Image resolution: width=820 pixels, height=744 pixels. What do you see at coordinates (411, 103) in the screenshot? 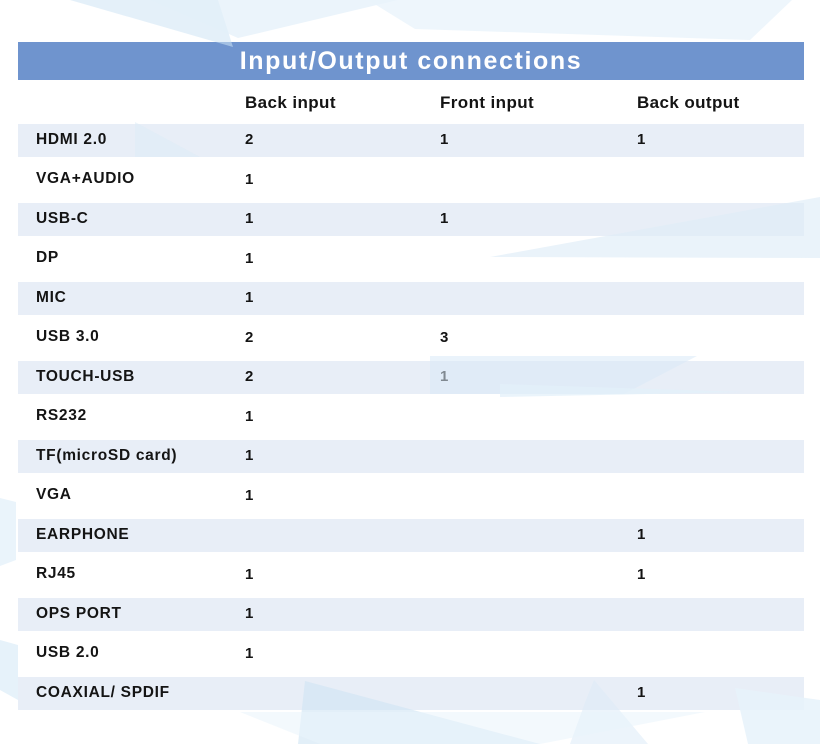
I see `table-header-row: Back input Front input Back output` at bounding box center [411, 103].